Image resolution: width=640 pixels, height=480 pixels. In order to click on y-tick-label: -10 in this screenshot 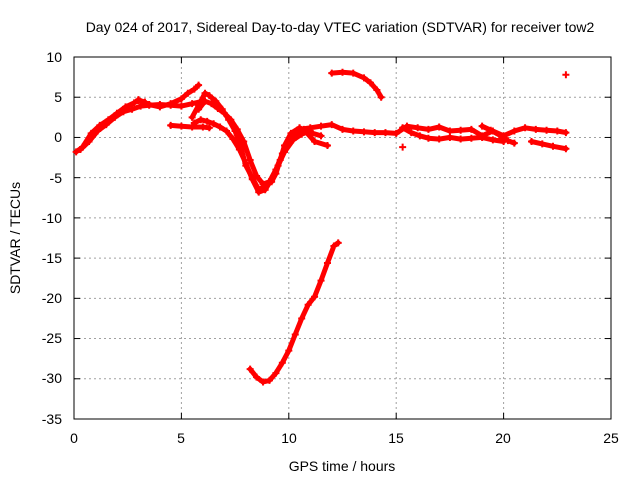, I will do `click(52, 218)`.